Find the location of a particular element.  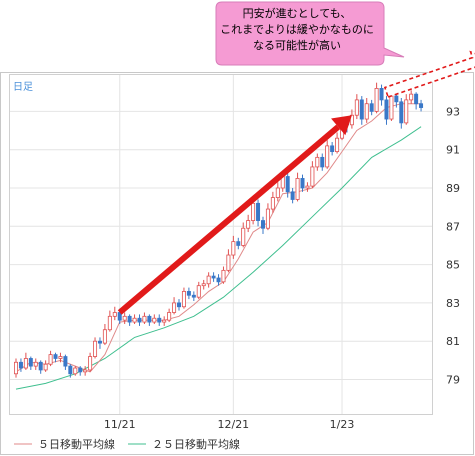

y-tick-label: 83 is located at coordinates (453, 303).